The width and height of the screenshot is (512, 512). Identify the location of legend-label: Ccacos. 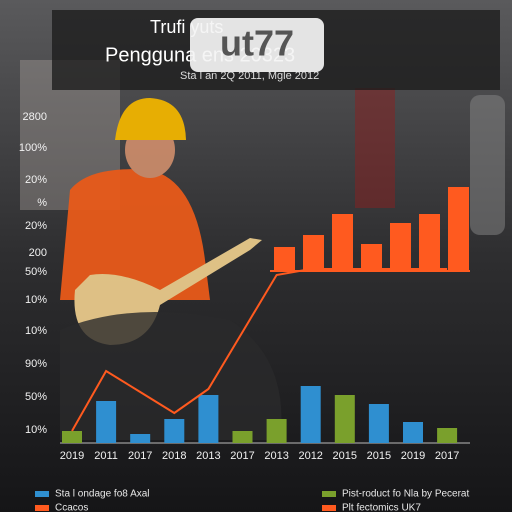
(71, 507).